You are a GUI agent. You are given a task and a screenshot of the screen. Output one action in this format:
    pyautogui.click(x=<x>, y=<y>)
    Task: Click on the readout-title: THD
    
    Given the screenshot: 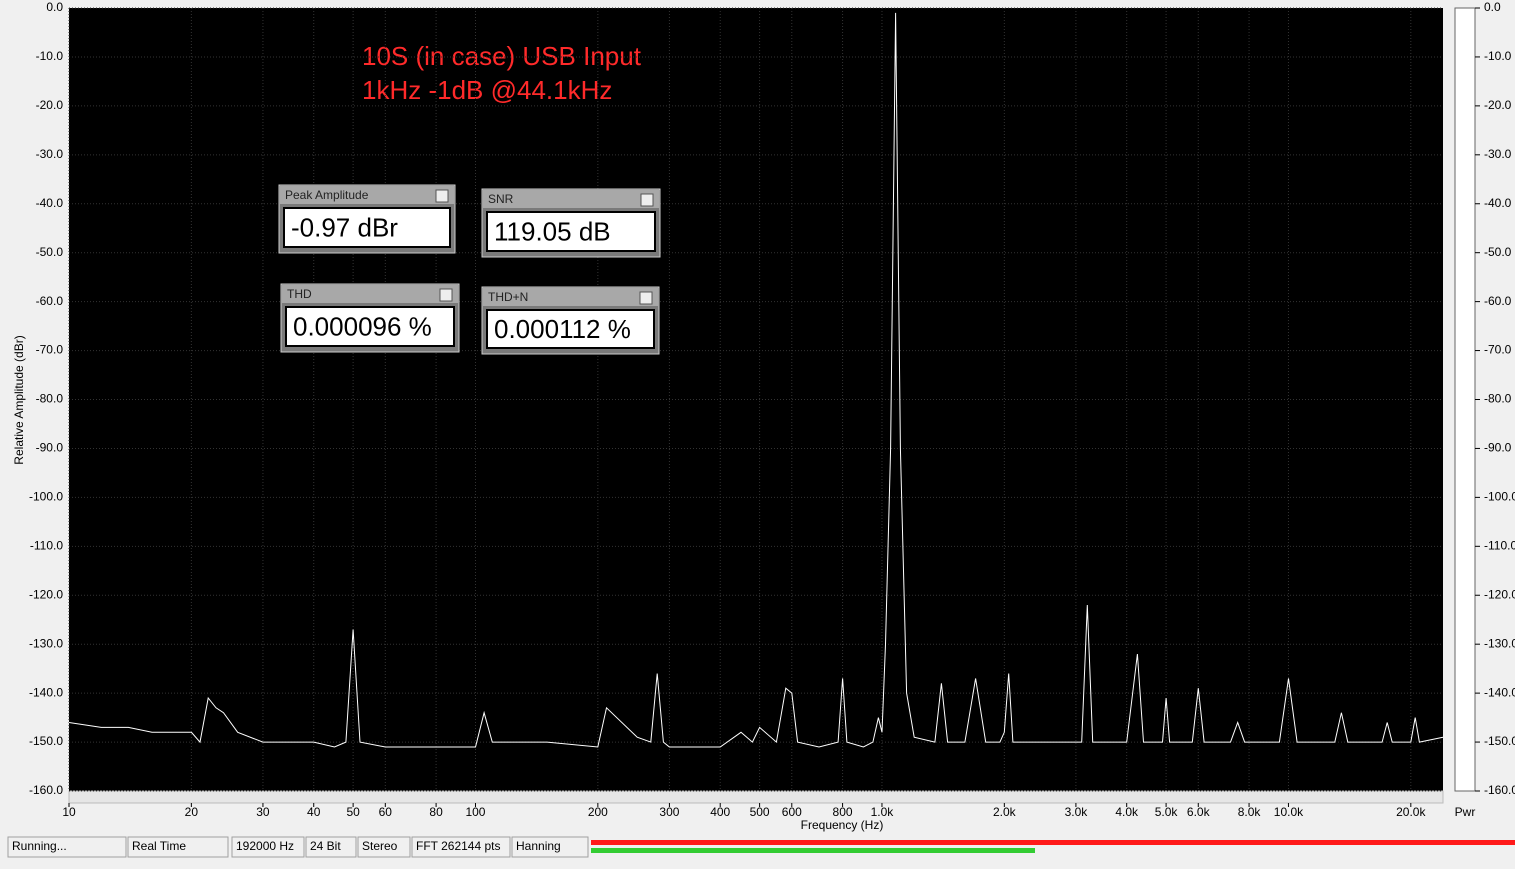 What is the action you would take?
    pyautogui.click(x=299, y=294)
    